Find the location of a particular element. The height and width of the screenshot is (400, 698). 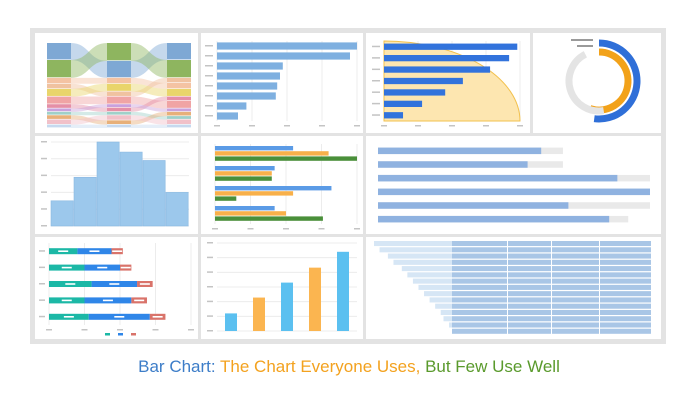

chart-parallel-sets is located at coordinates (119, 85).